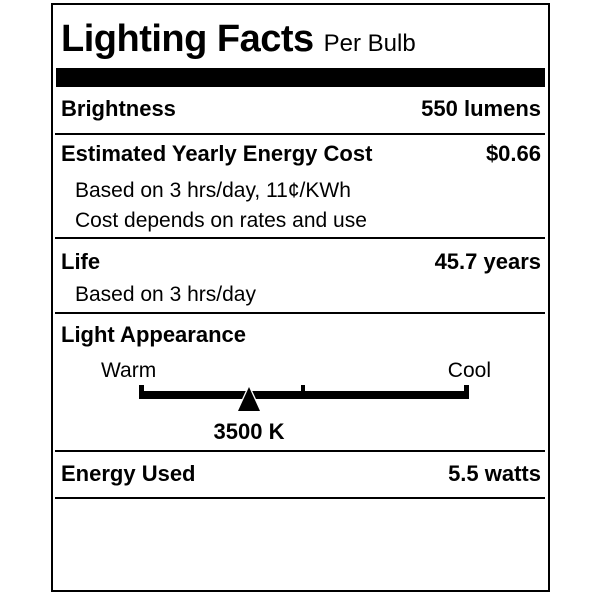 The width and height of the screenshot is (600, 600). I want to click on label-header: Lighting Facts Per Bulb, so click(238, 39).